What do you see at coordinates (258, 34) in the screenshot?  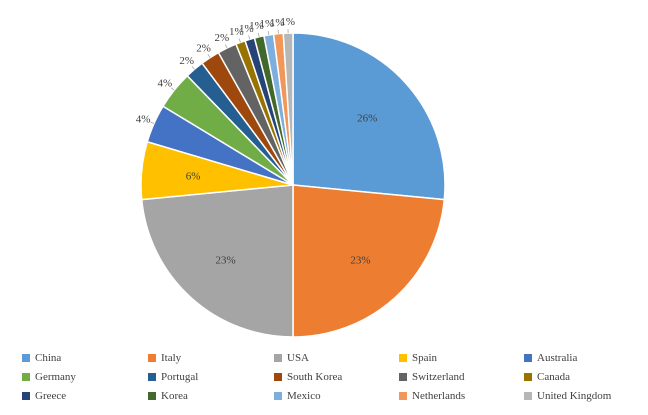 I see `leader-line-korea` at bounding box center [258, 34].